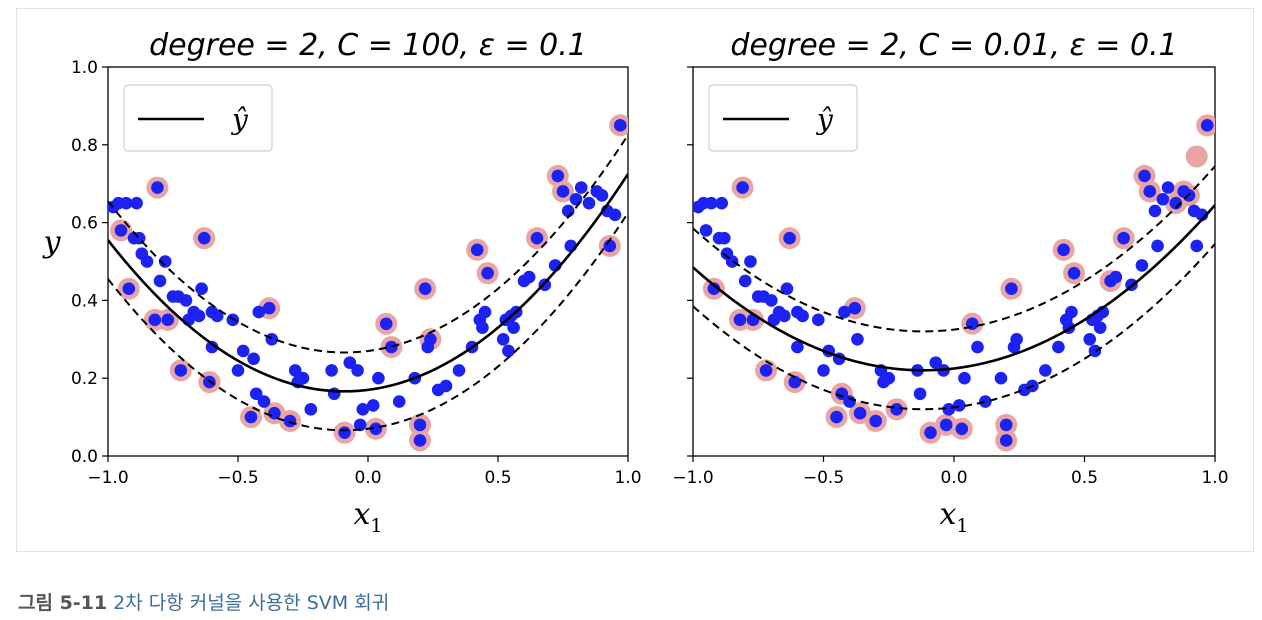 This screenshot has width=1262, height=620. What do you see at coordinates (368, 45) in the screenshot?
I see `chart-title: degree = 2, C = 100, ε = 0.1` at bounding box center [368, 45].